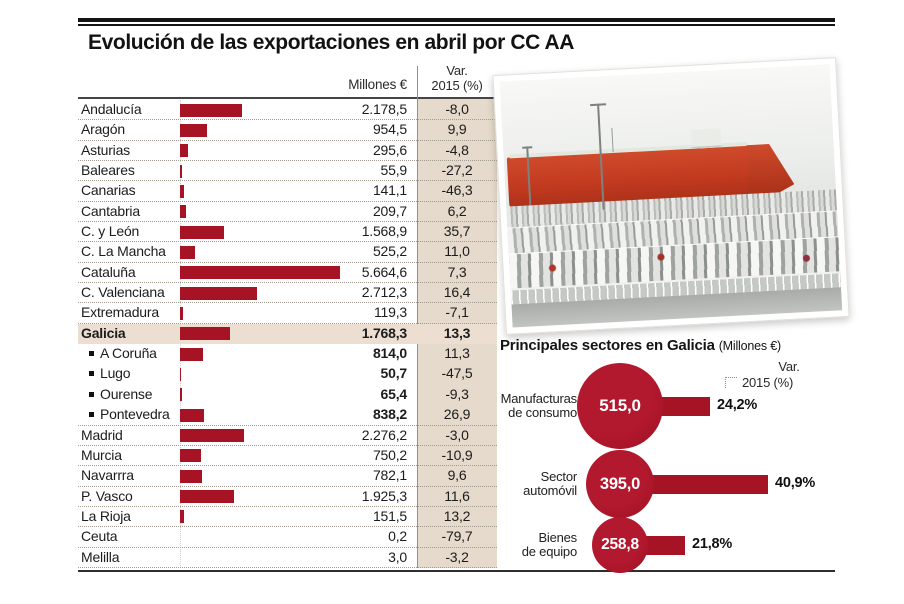  I want to click on sector-value: 258,8, so click(620, 544).